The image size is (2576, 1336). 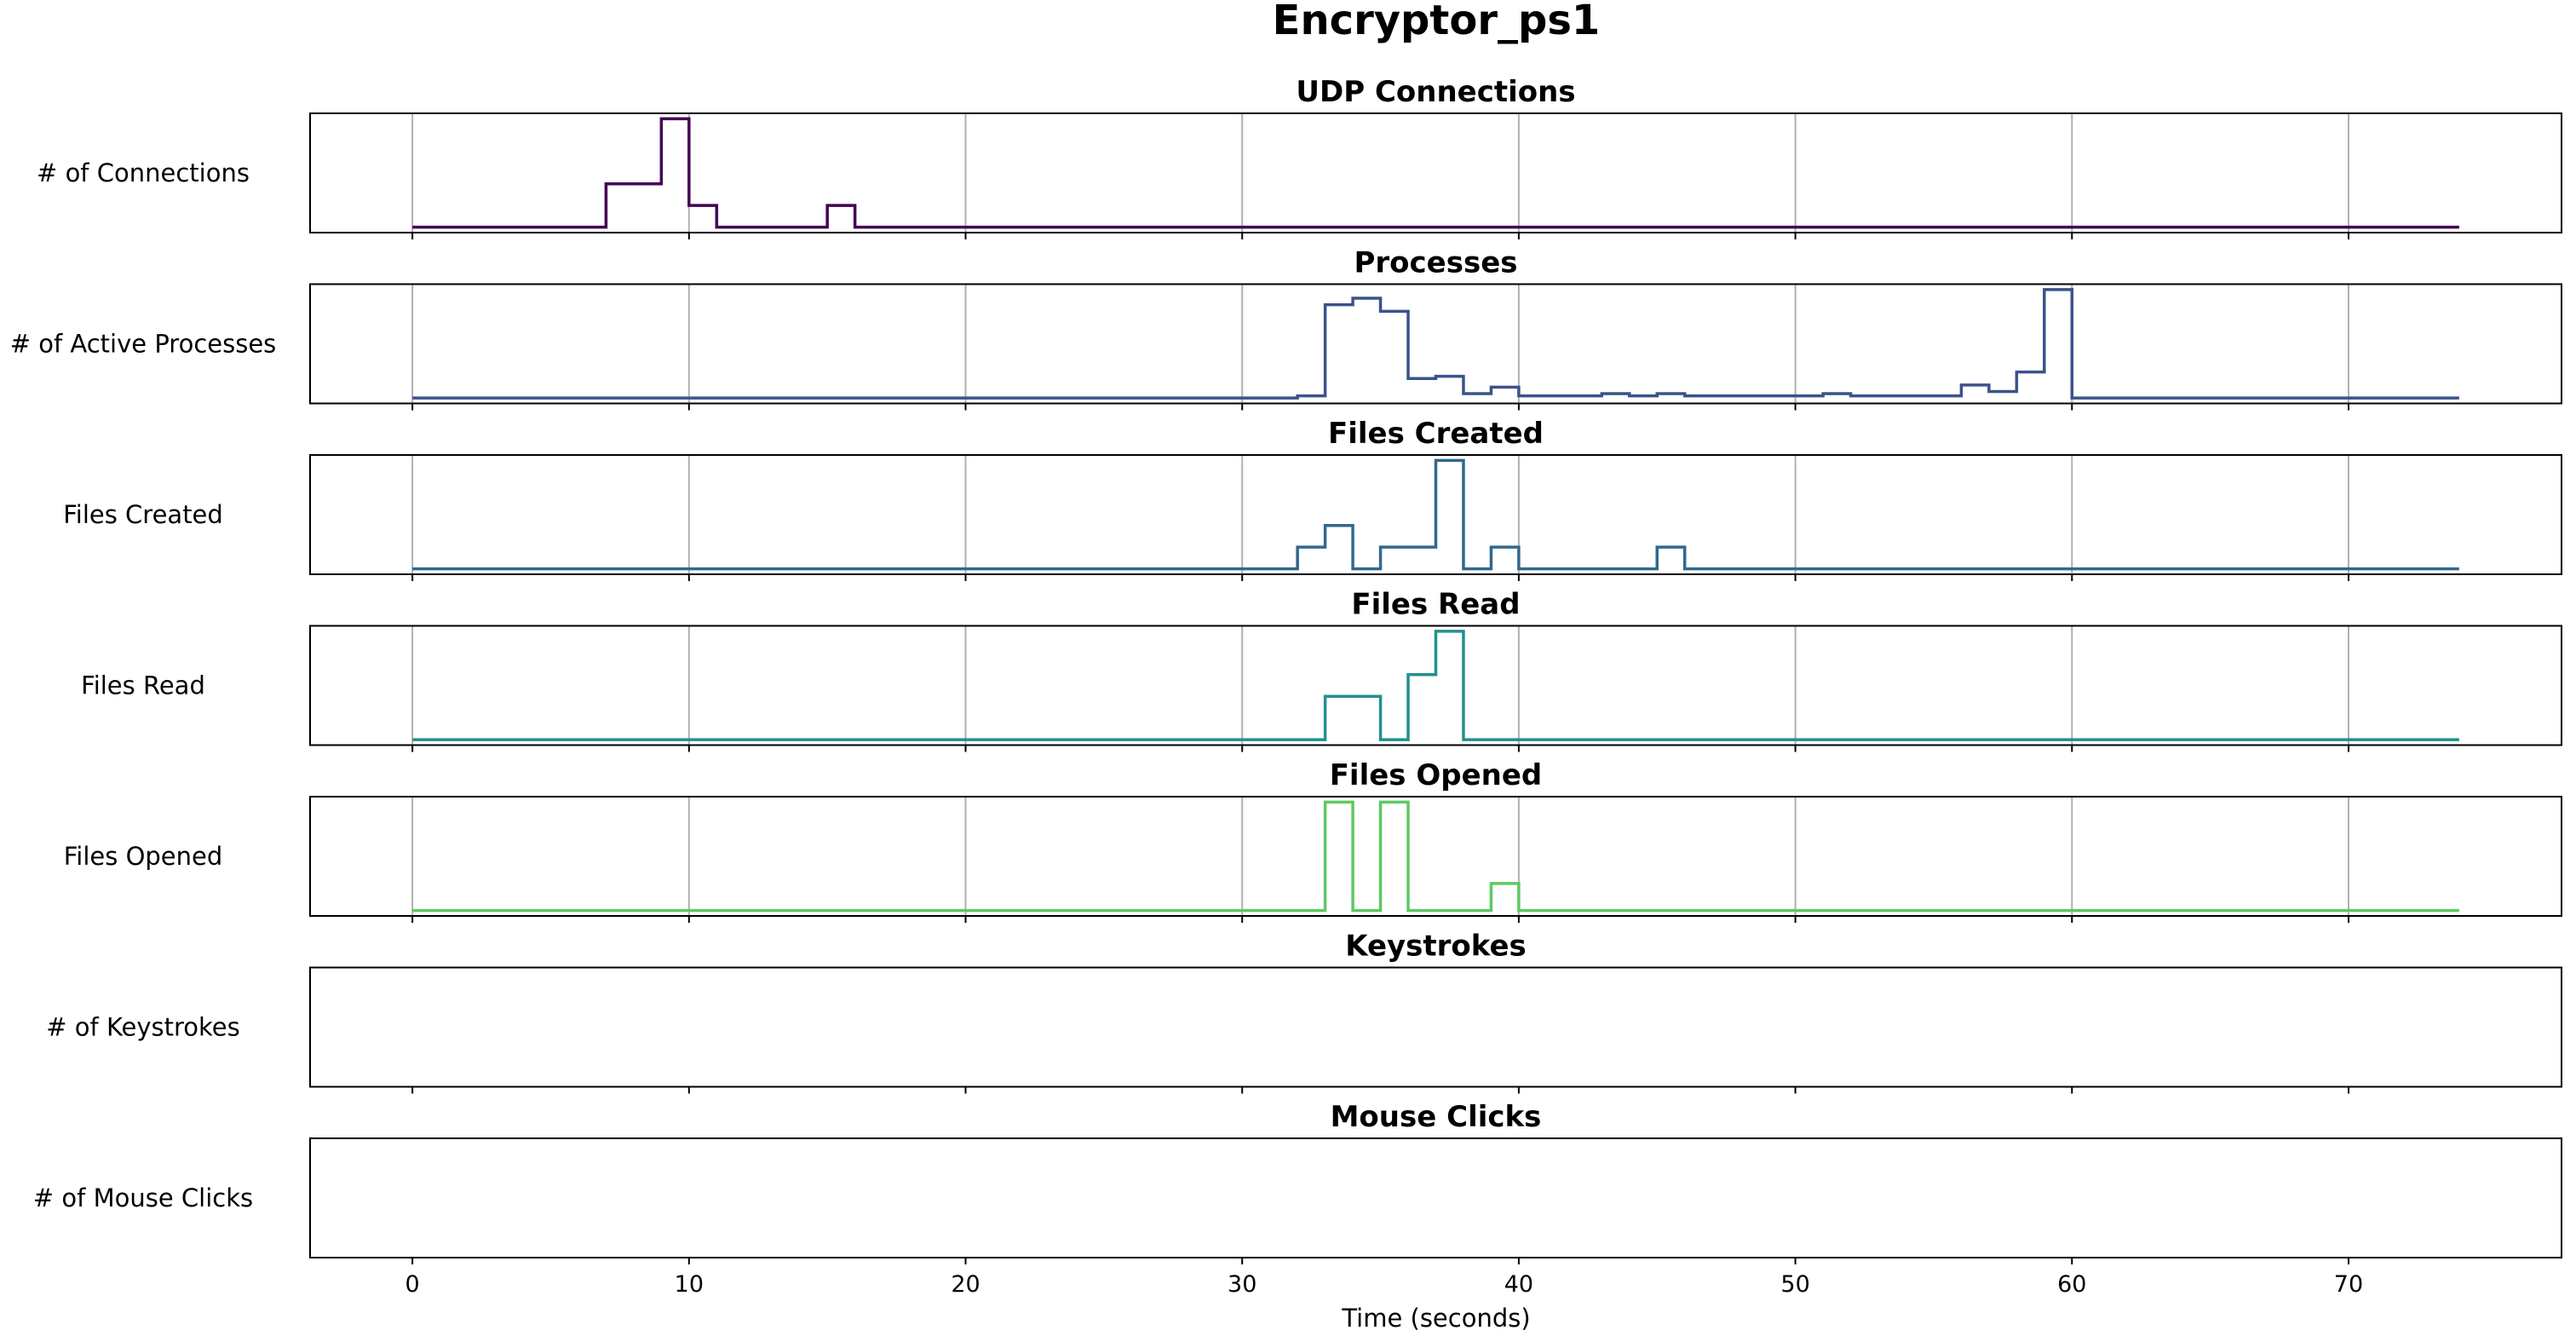 I want to click on figure-title: Encryptor_ps1, so click(x=1437, y=22).